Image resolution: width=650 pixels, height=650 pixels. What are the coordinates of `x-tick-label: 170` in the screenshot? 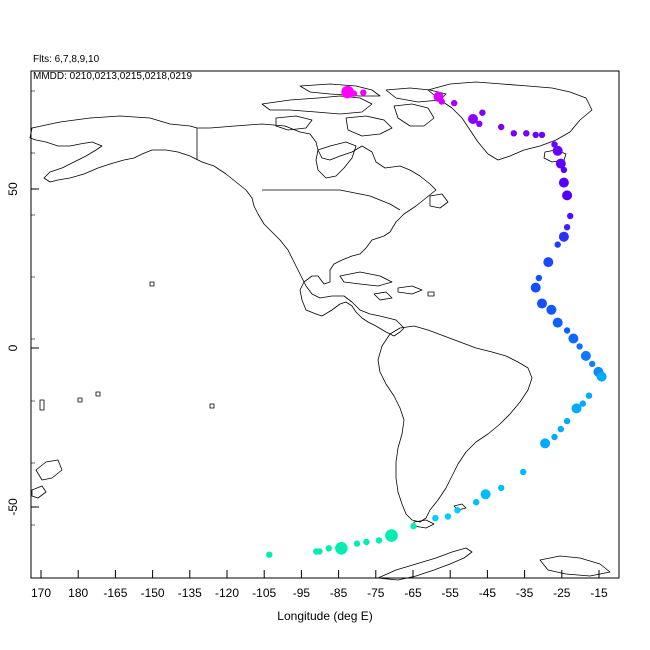 It's located at (41, 593).